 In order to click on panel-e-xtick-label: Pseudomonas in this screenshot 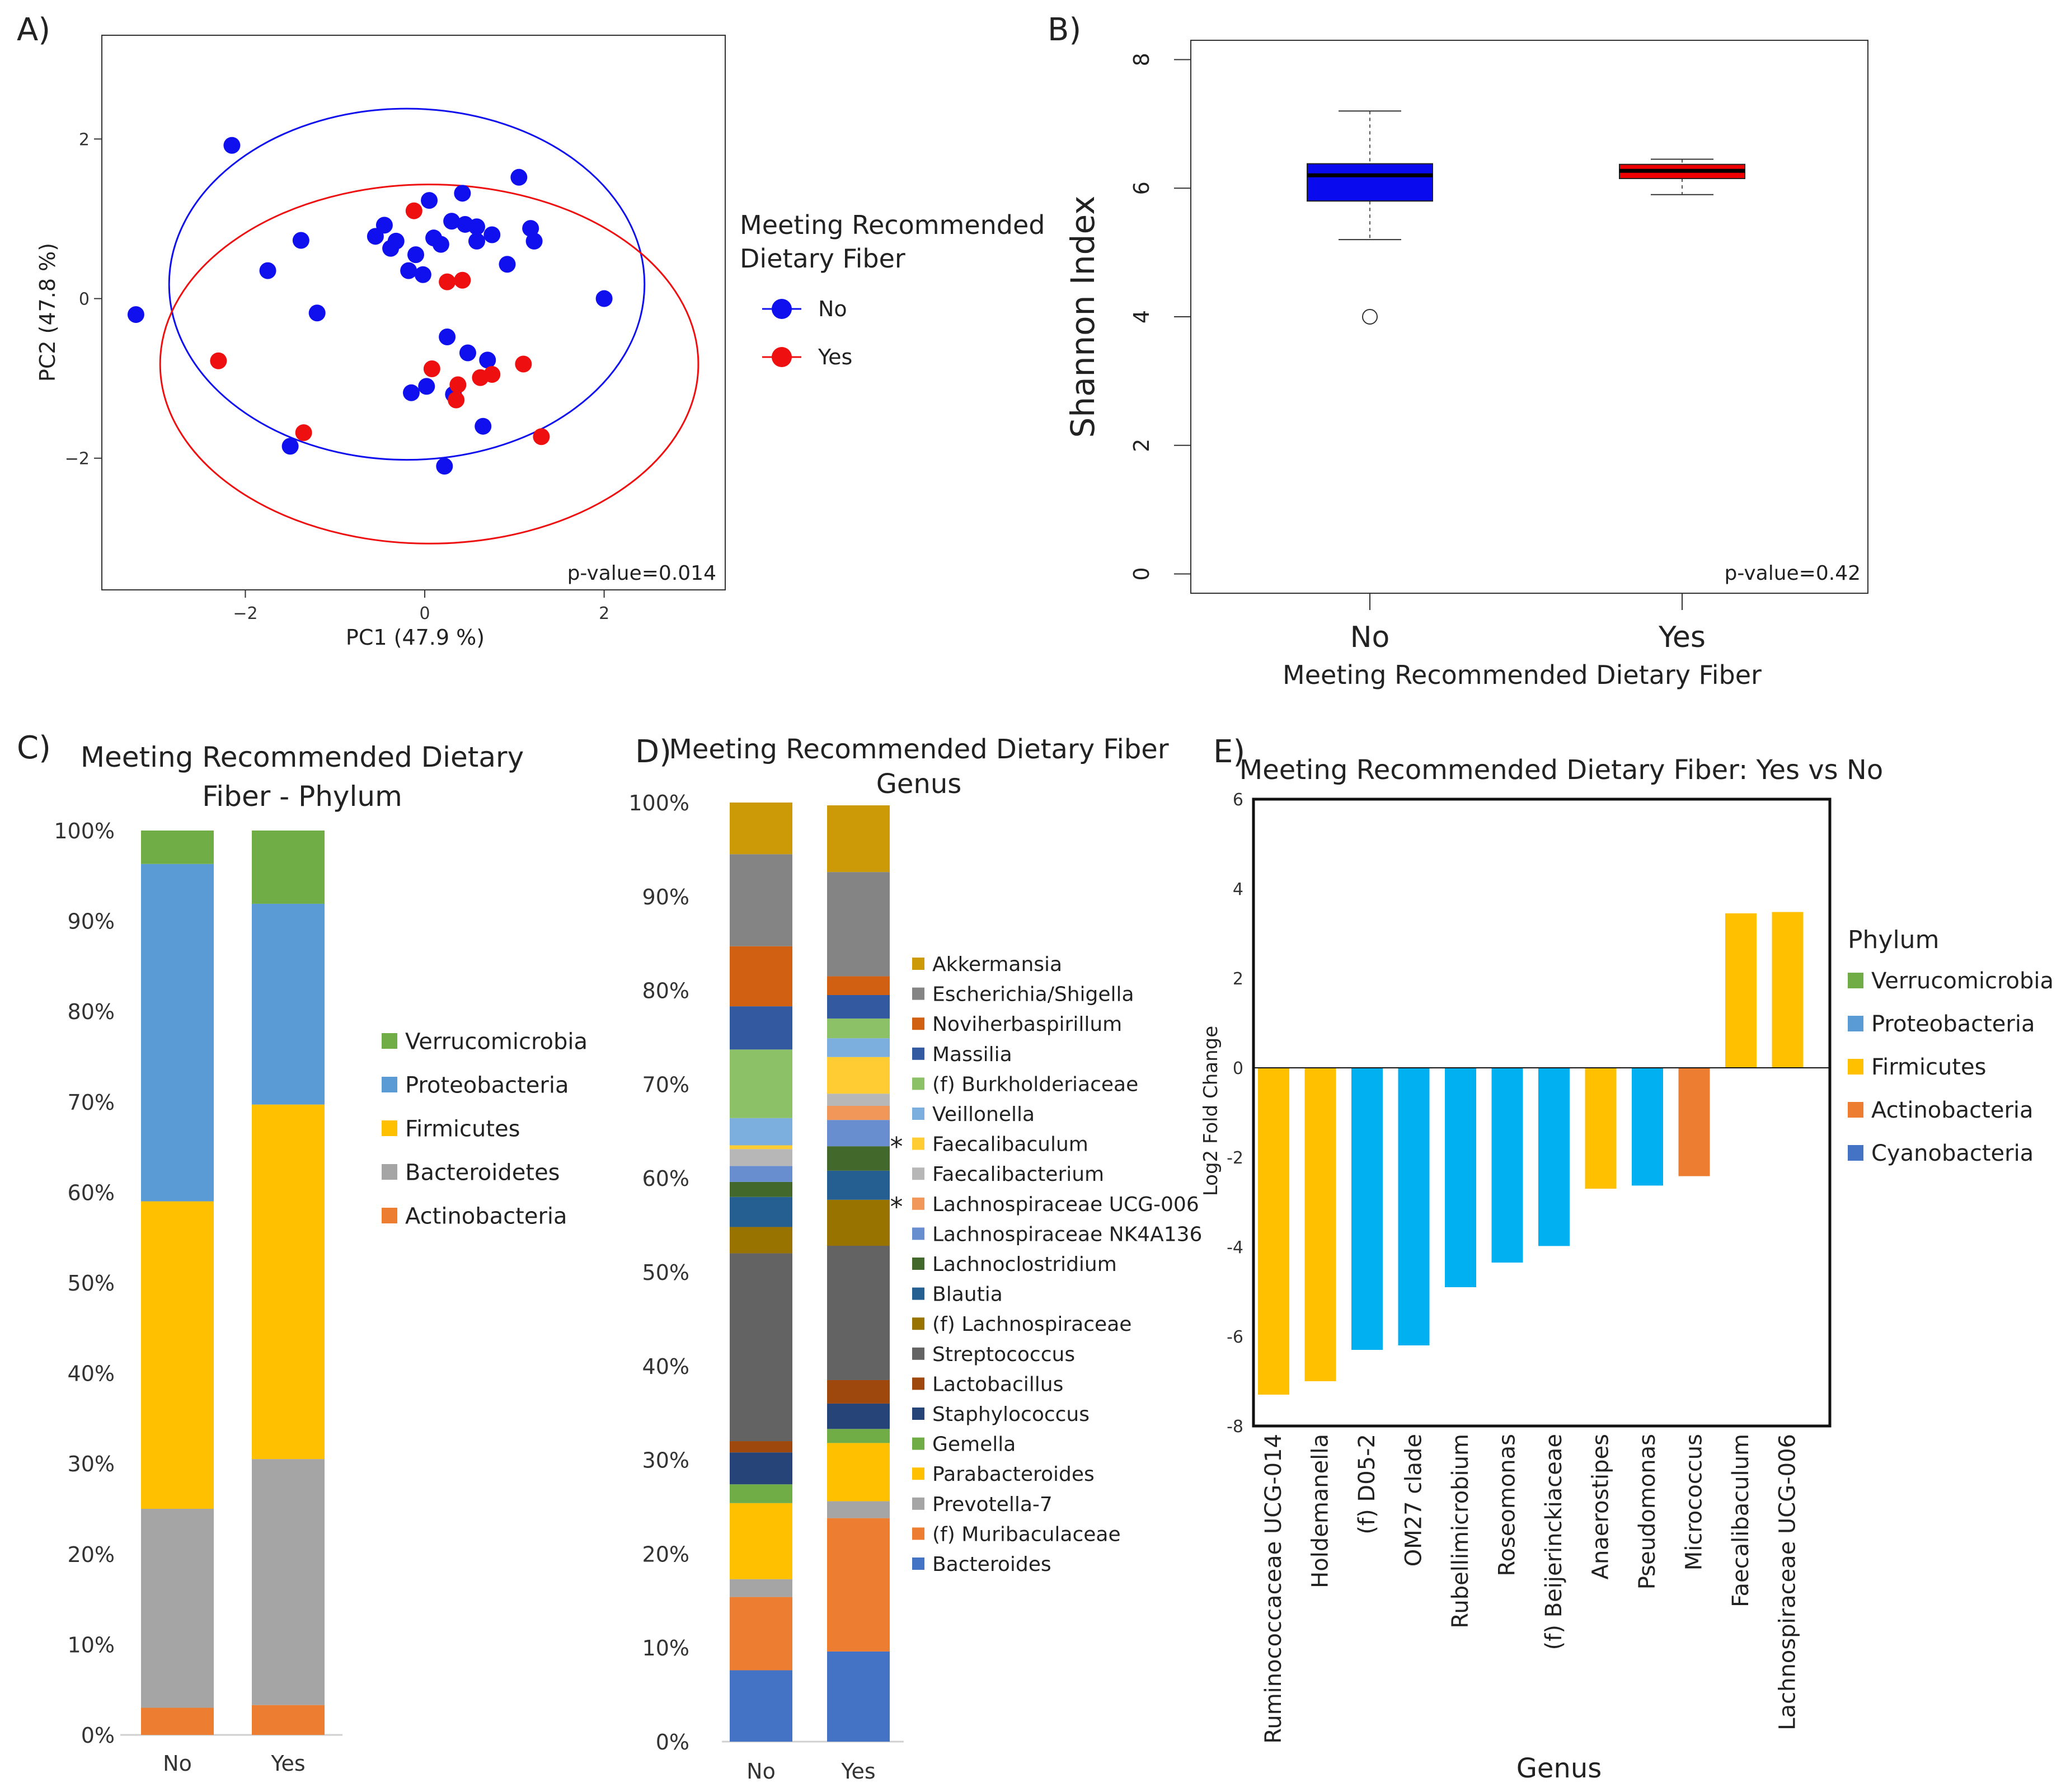, I will do `click(1647, 1511)`.